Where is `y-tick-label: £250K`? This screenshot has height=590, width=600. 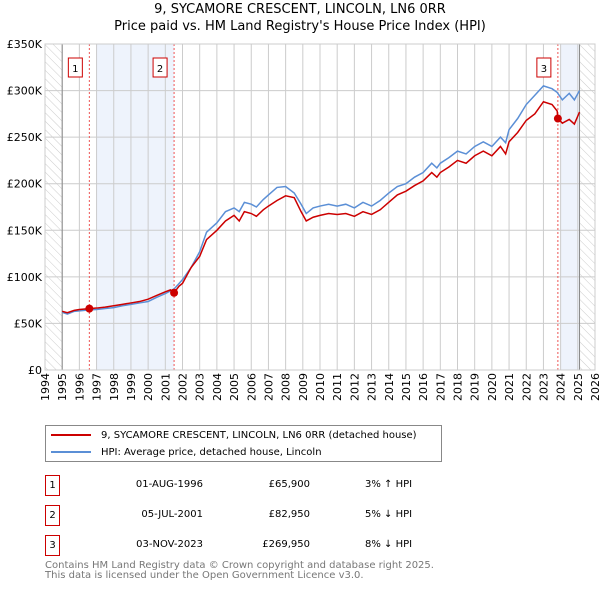
y-tick-label: £250K is located at coordinates (25, 137).